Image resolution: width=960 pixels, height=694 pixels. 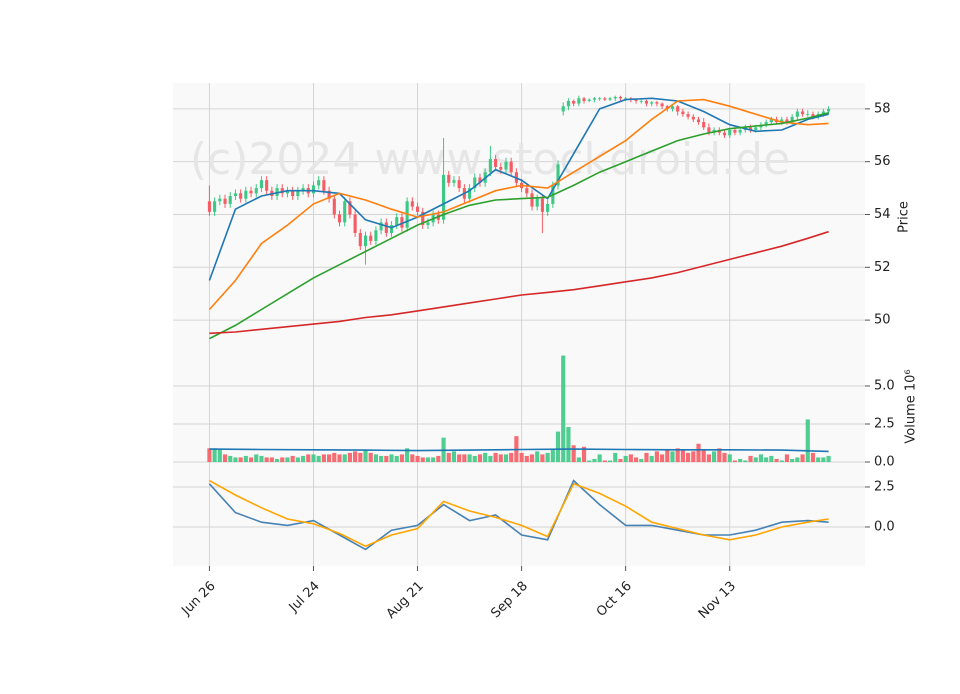 I want to click on x-tick-label: Jun 26, so click(x=198, y=599).